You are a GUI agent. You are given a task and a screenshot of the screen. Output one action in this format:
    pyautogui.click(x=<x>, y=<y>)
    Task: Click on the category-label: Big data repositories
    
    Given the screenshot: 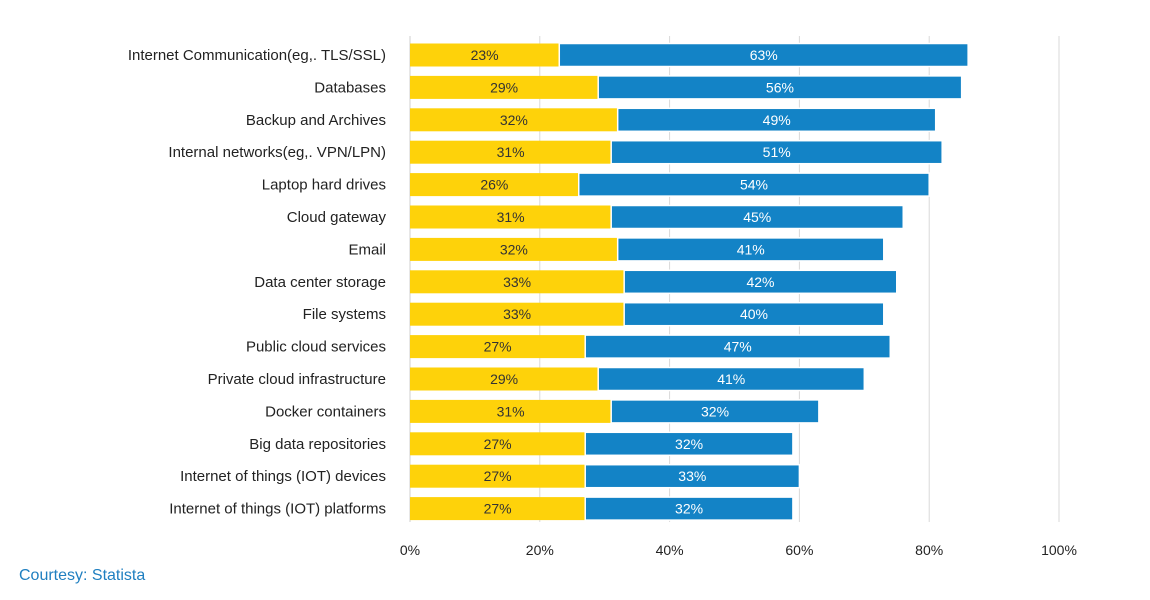 What is the action you would take?
    pyautogui.click(x=317, y=444)
    